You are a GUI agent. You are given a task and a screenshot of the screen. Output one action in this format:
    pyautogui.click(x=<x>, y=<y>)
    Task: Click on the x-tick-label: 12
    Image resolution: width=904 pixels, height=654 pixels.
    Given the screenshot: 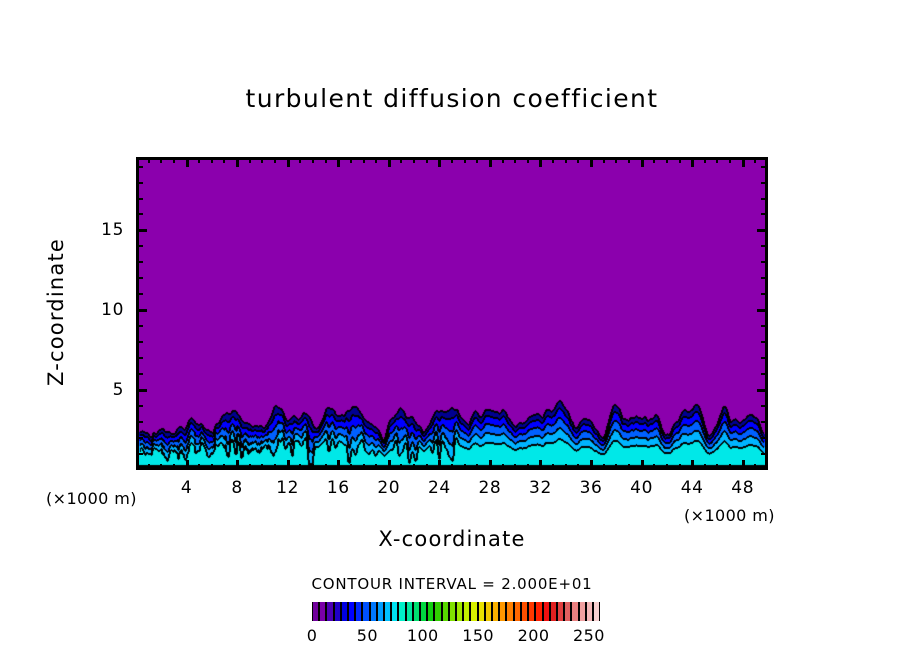 What is the action you would take?
    pyautogui.click(x=288, y=488)
    